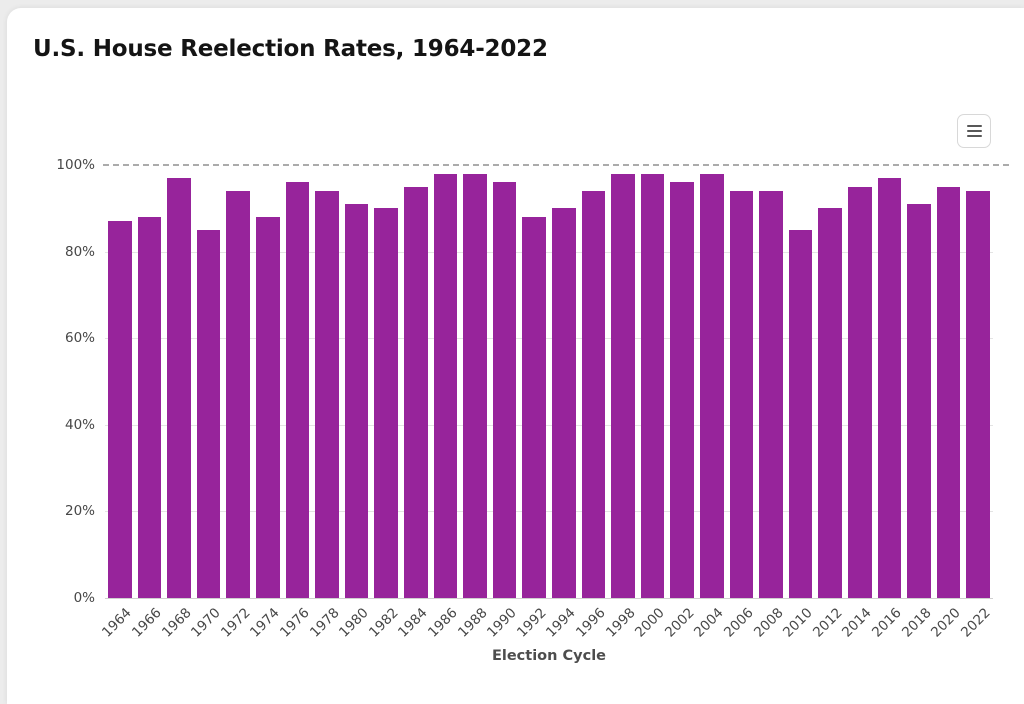  What do you see at coordinates (117, 623) in the screenshot?
I see `x-axis-label: 1964` at bounding box center [117, 623].